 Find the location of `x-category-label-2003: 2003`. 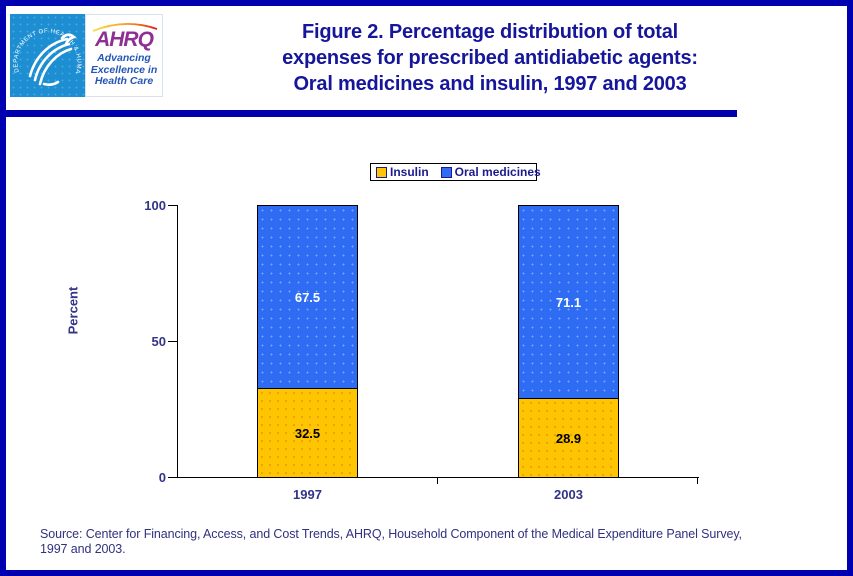

x-category-label-2003: 2003 is located at coordinates (568, 494).